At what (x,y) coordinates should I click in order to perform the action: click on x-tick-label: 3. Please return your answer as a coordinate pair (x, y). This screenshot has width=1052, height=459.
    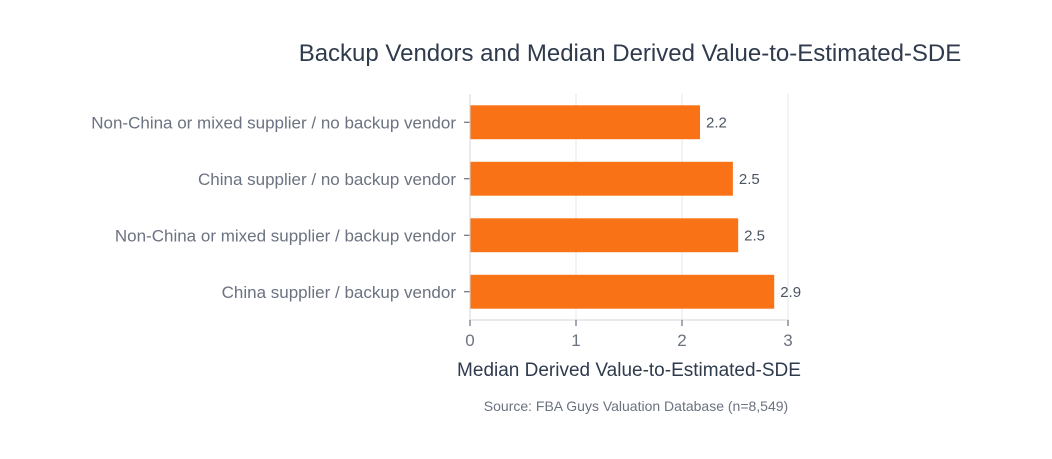
    Looking at the image, I should click on (787, 340).